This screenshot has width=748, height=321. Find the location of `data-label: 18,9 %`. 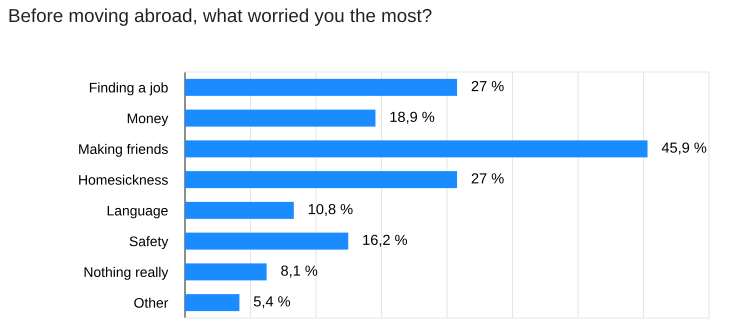

data-label: 18,9 % is located at coordinates (412, 118).